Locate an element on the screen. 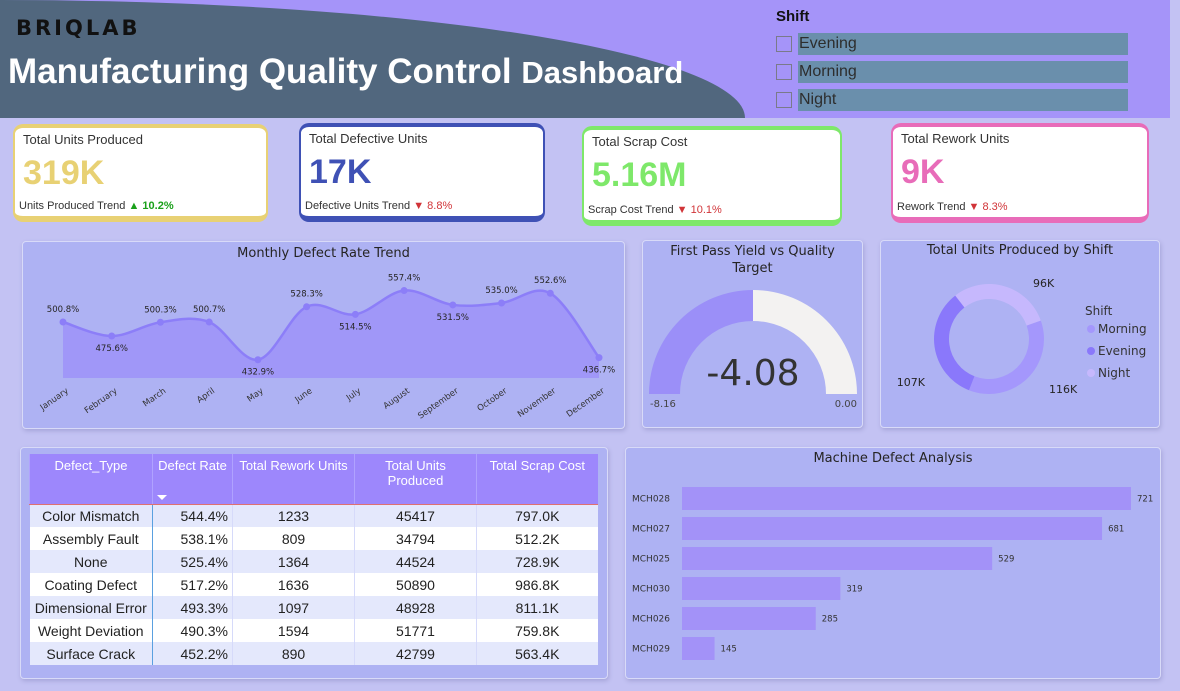 The height and width of the screenshot is (691, 1180). y-axis-tick-label: MCH026 is located at coordinates (651, 620).